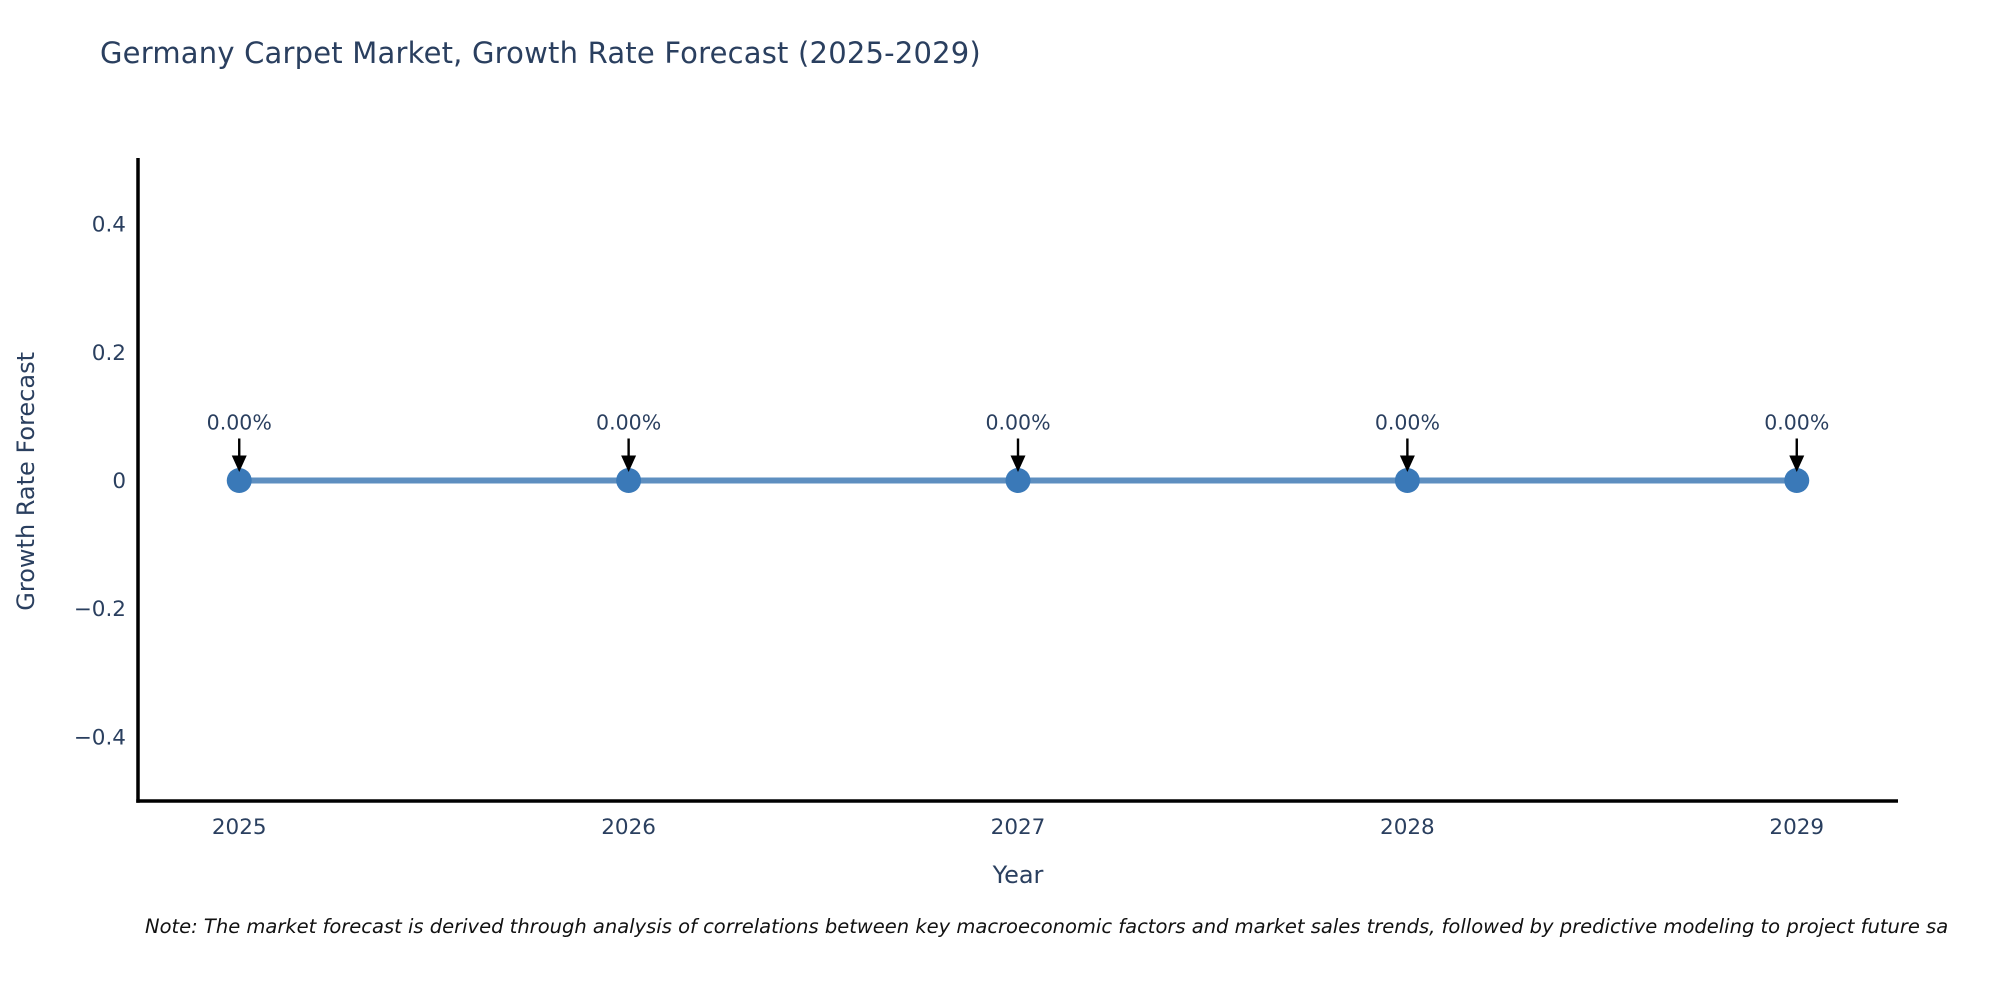 The height and width of the screenshot is (1000, 2000). I want to click on x-axis-title: Year, so click(1018, 875).